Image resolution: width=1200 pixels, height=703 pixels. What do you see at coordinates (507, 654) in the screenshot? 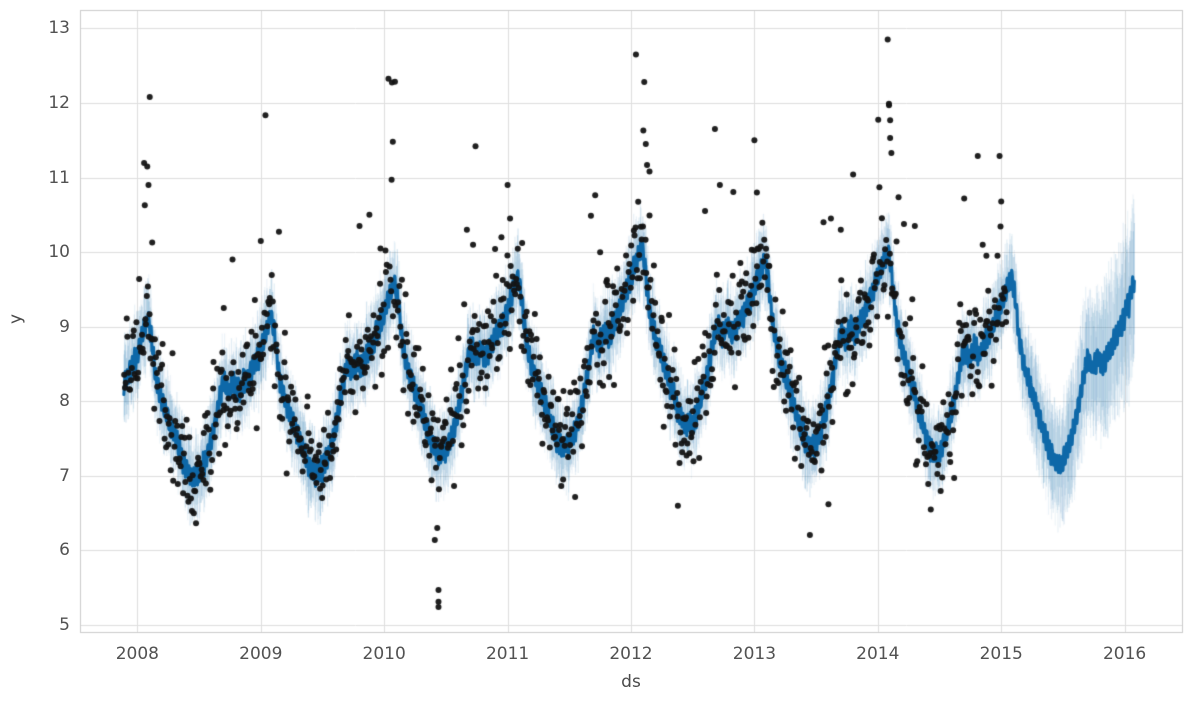
I see `x-tick-label-2011: 2011` at bounding box center [507, 654].